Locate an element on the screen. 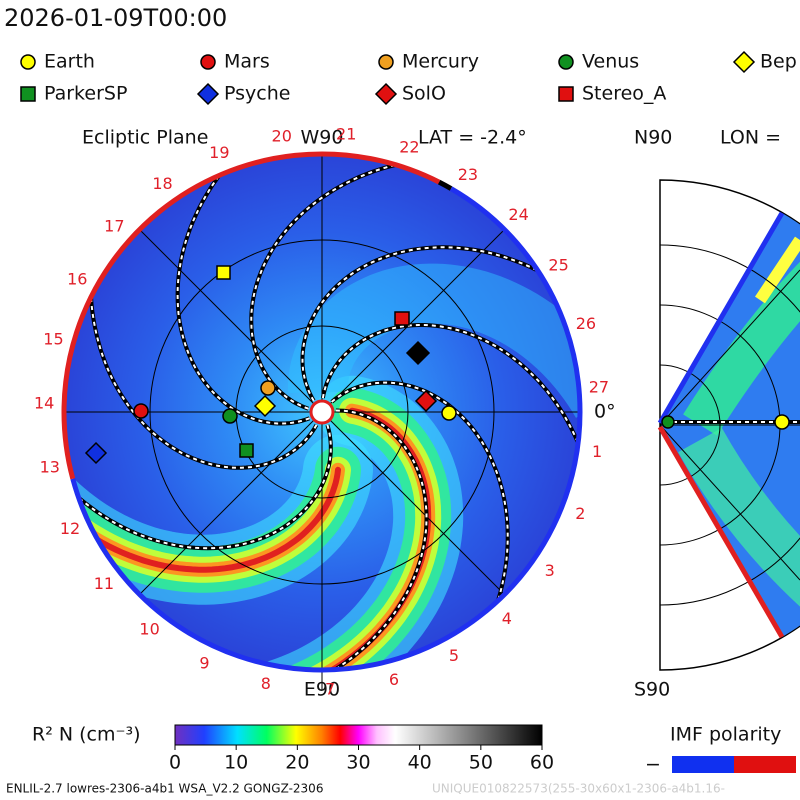  rim-label: 16 is located at coordinates (77, 279).